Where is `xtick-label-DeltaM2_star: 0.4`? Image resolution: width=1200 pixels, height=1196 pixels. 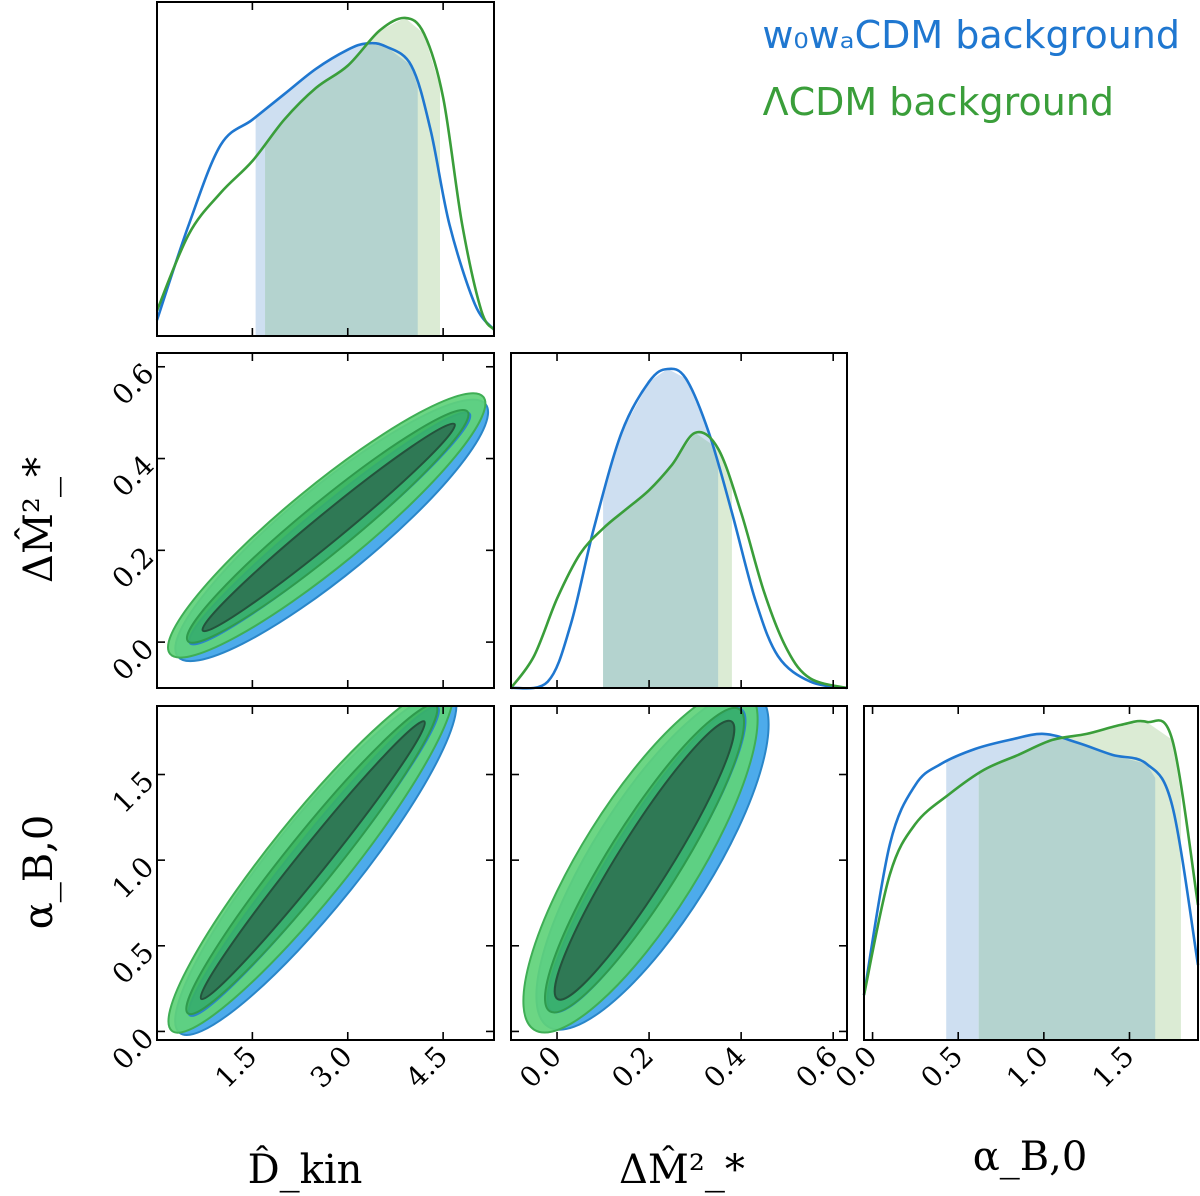
xtick-label-DeltaM2_star: 0.4 is located at coordinates (724, 1067).